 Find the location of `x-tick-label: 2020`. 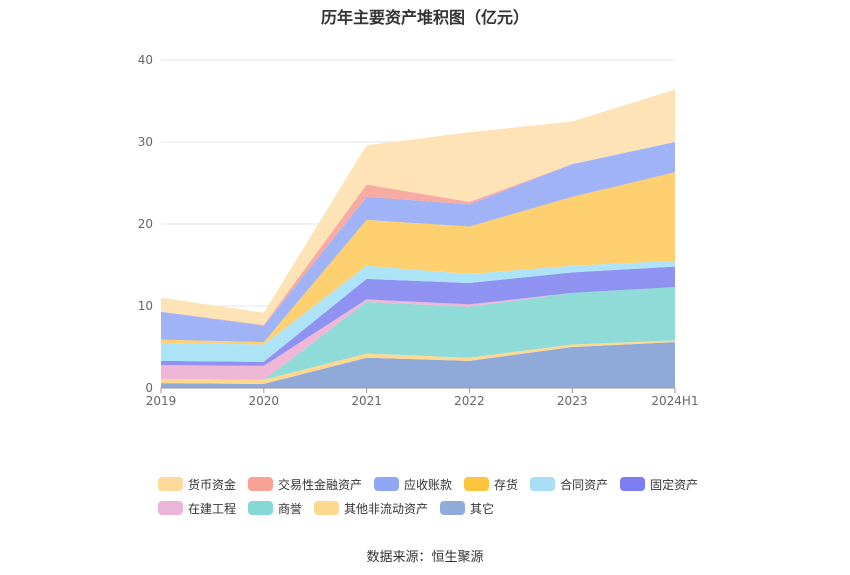

x-tick-label: 2020 is located at coordinates (264, 401).